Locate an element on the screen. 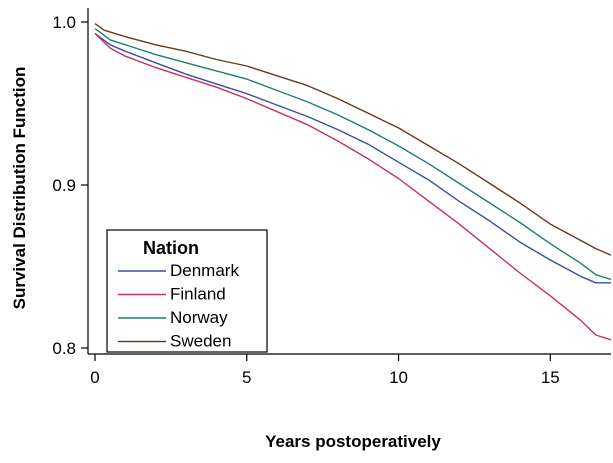 The width and height of the screenshot is (613, 463). legend-title: Nation is located at coordinates (171, 248).